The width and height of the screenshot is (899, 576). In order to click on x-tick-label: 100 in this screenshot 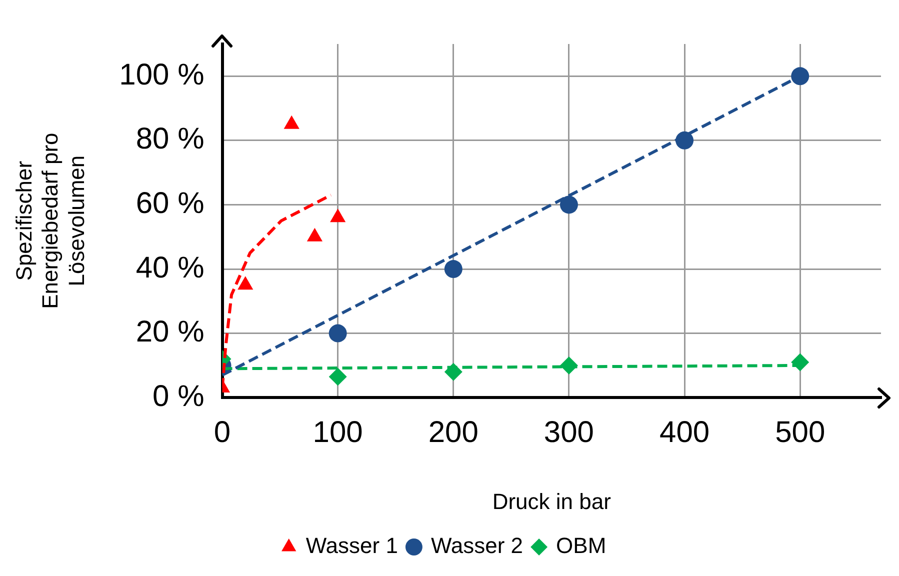, I will do `click(337, 432)`.